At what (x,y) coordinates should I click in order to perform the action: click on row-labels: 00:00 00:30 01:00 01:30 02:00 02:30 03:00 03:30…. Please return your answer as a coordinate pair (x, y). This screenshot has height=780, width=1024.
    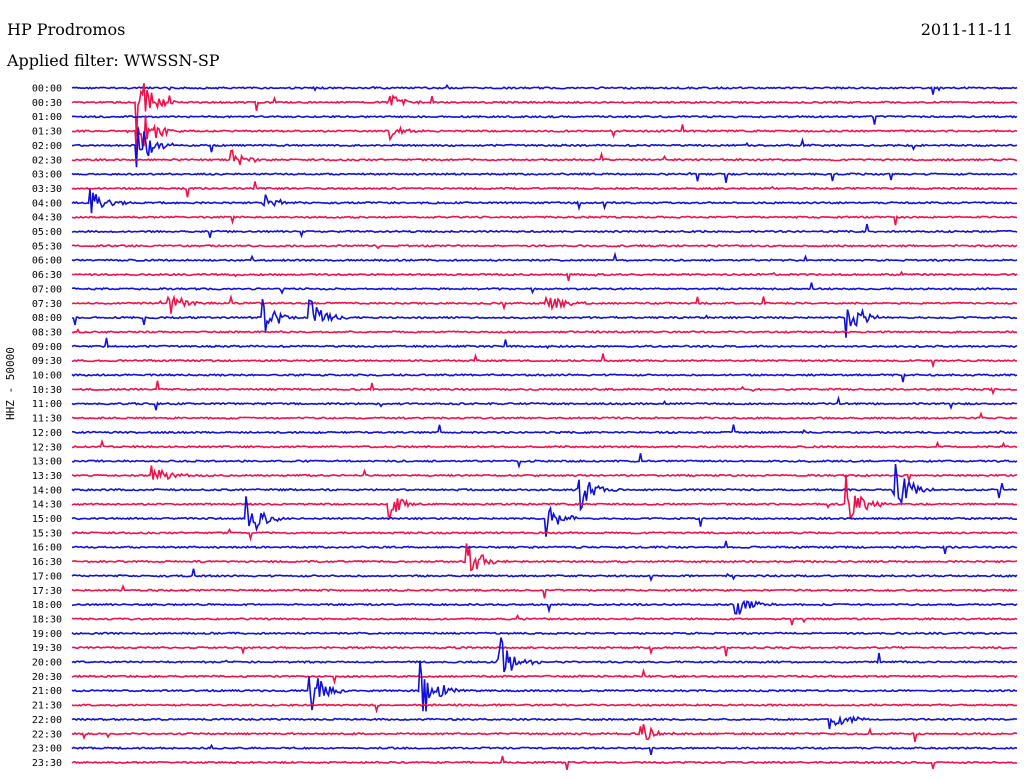
    Looking at the image, I should click on (47, 426).